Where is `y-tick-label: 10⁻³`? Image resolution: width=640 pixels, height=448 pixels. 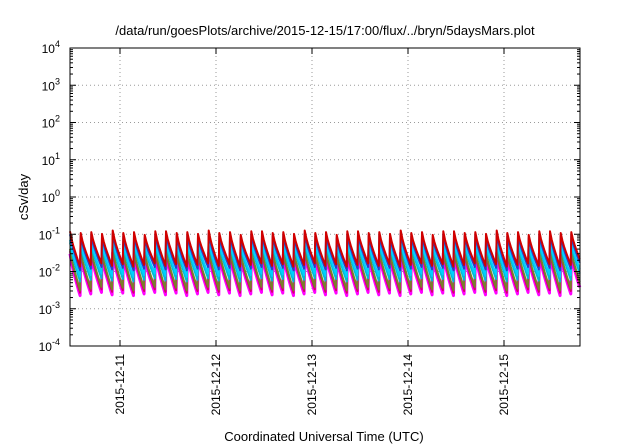 y-tick-label: 10⁻³ is located at coordinates (49, 308).